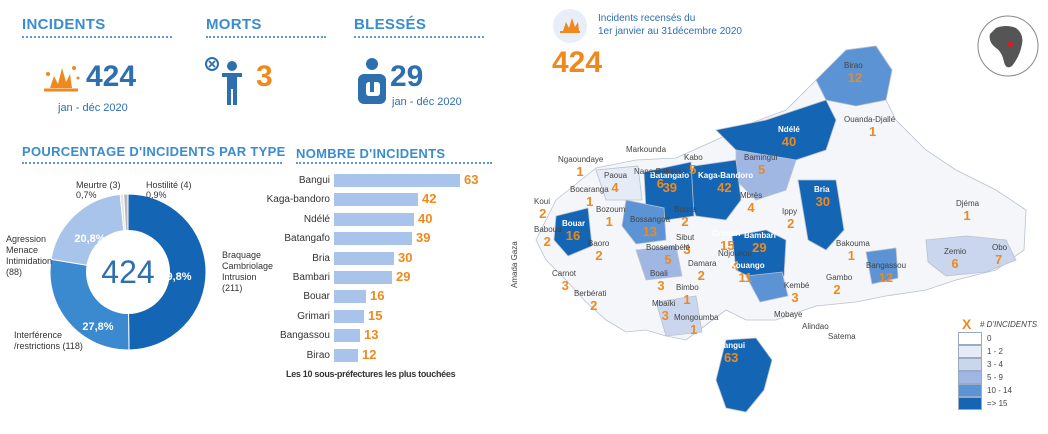  Describe the element at coordinates (726, 233) in the screenshot. I see `map-region-name-21: Grimari` at that location.